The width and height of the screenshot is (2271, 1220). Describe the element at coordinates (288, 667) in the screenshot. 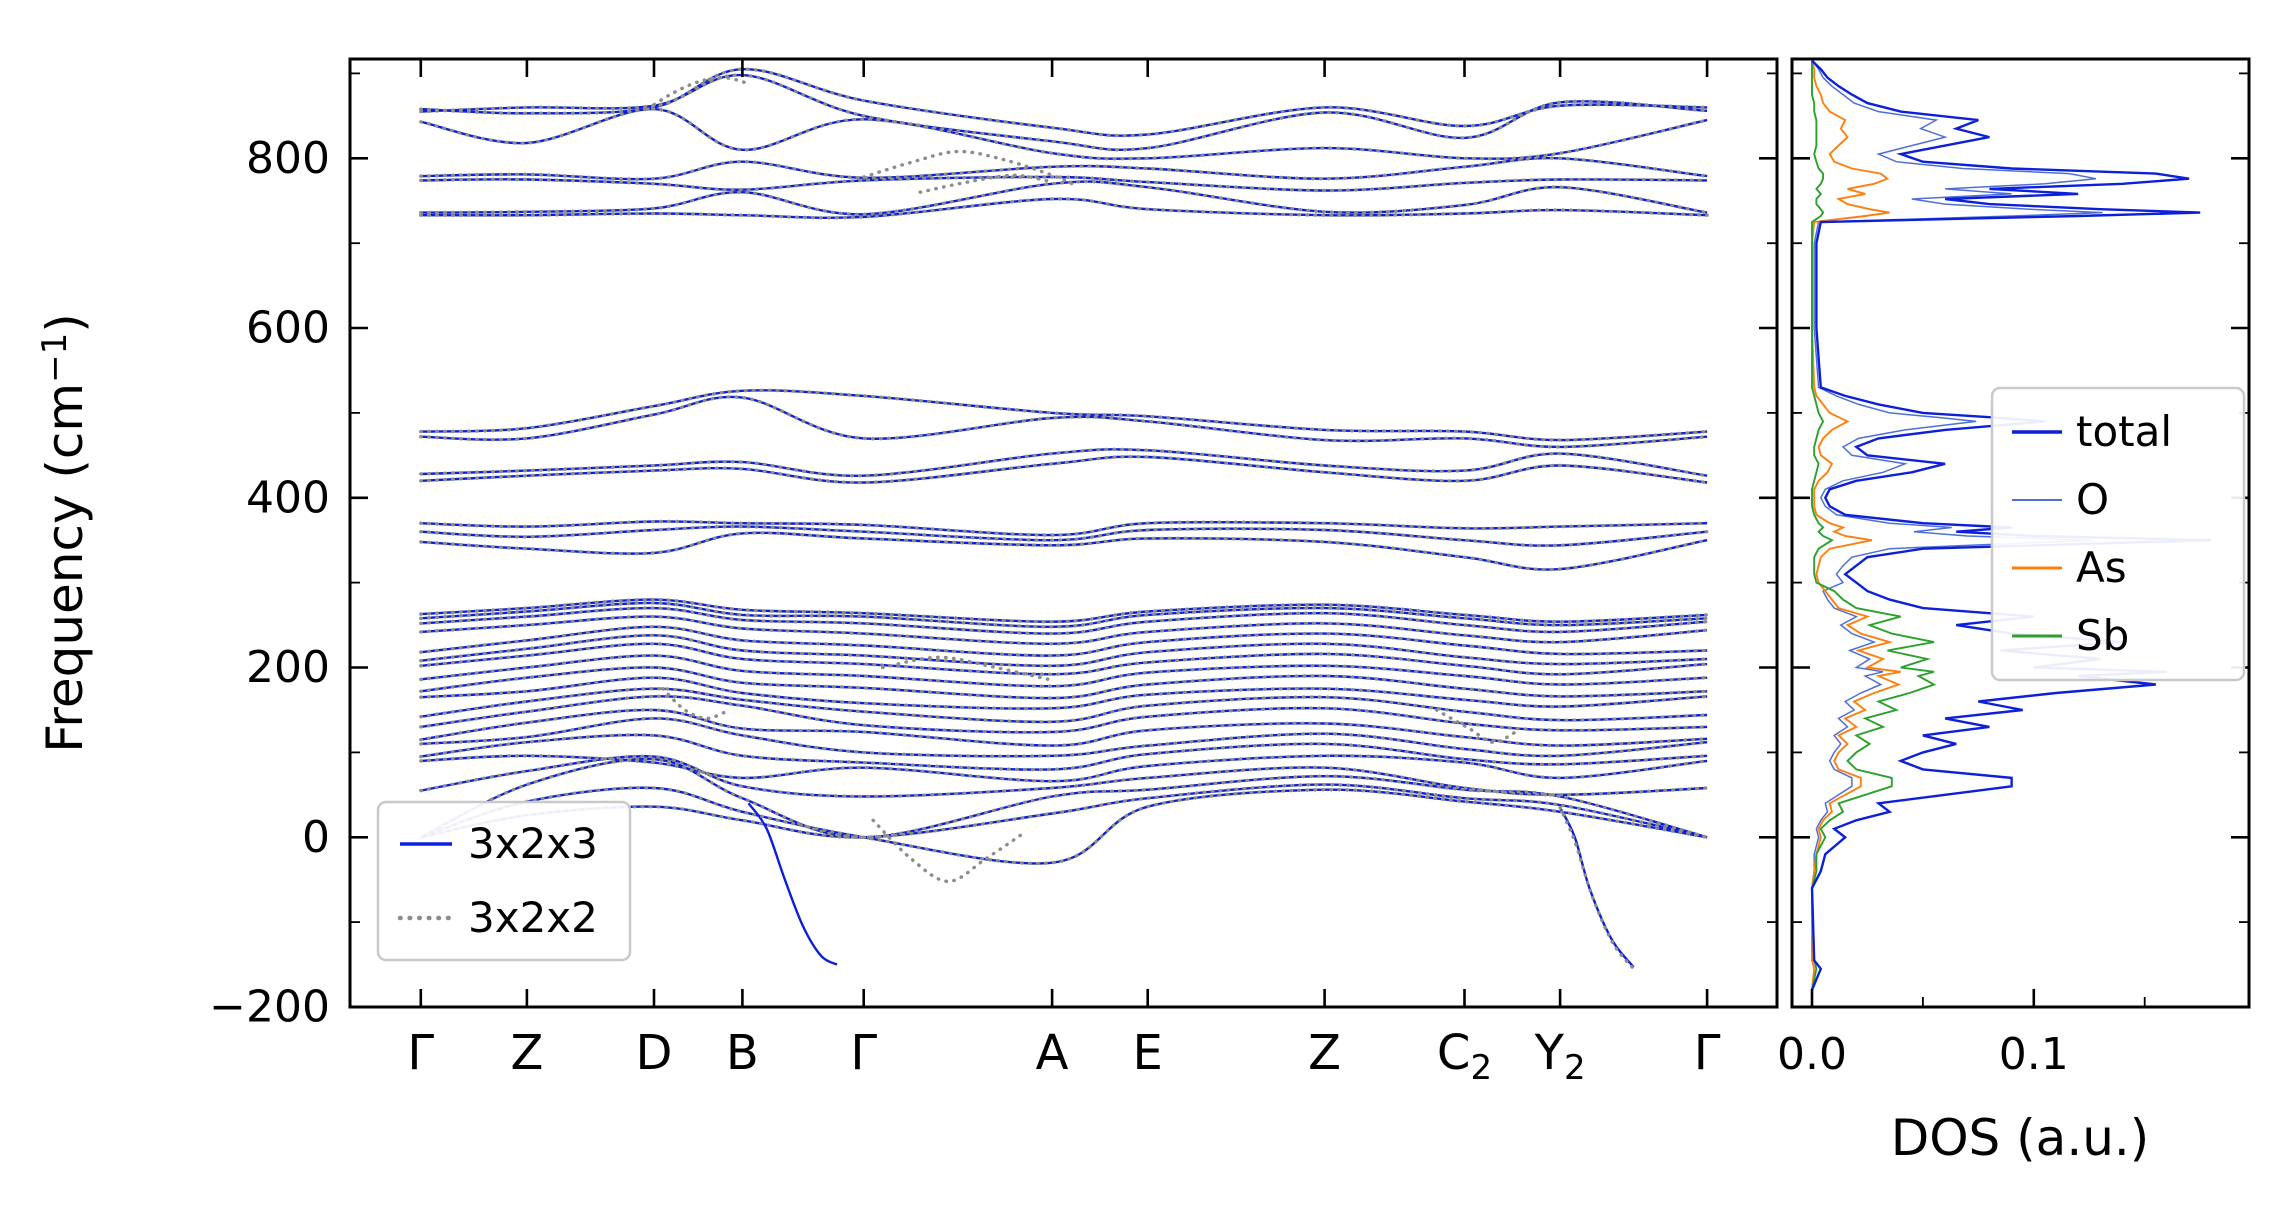

I see `y-tick-label: 200` at that location.